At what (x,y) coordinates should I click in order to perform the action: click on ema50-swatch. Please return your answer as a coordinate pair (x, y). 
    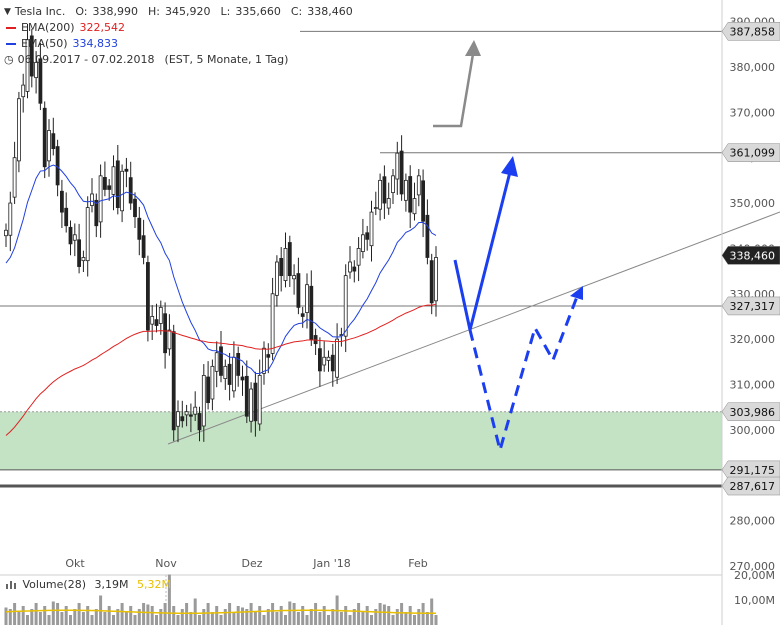
    Looking at the image, I should click on (11, 44).